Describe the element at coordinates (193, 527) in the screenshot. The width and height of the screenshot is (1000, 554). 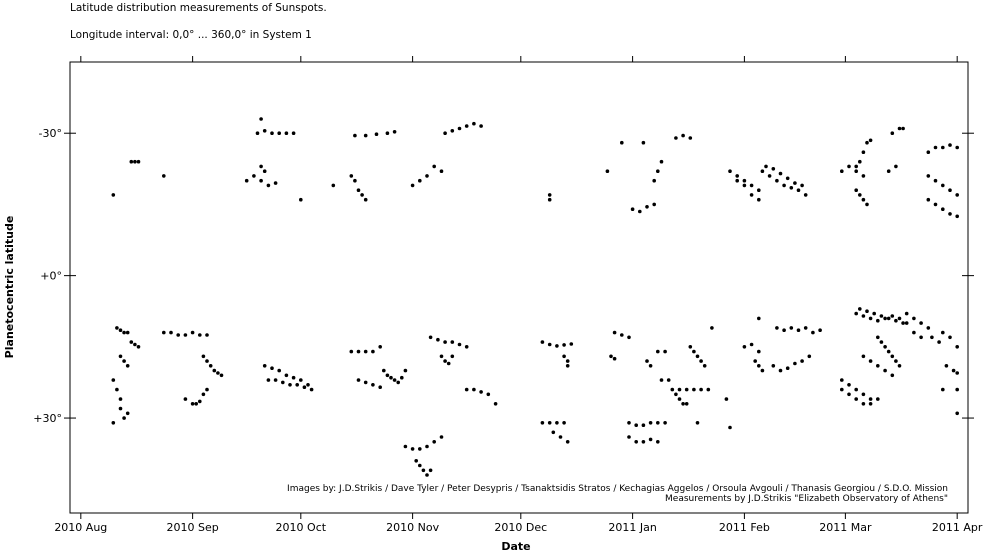
I see `x-tick-label: 2010 Sep` at that location.